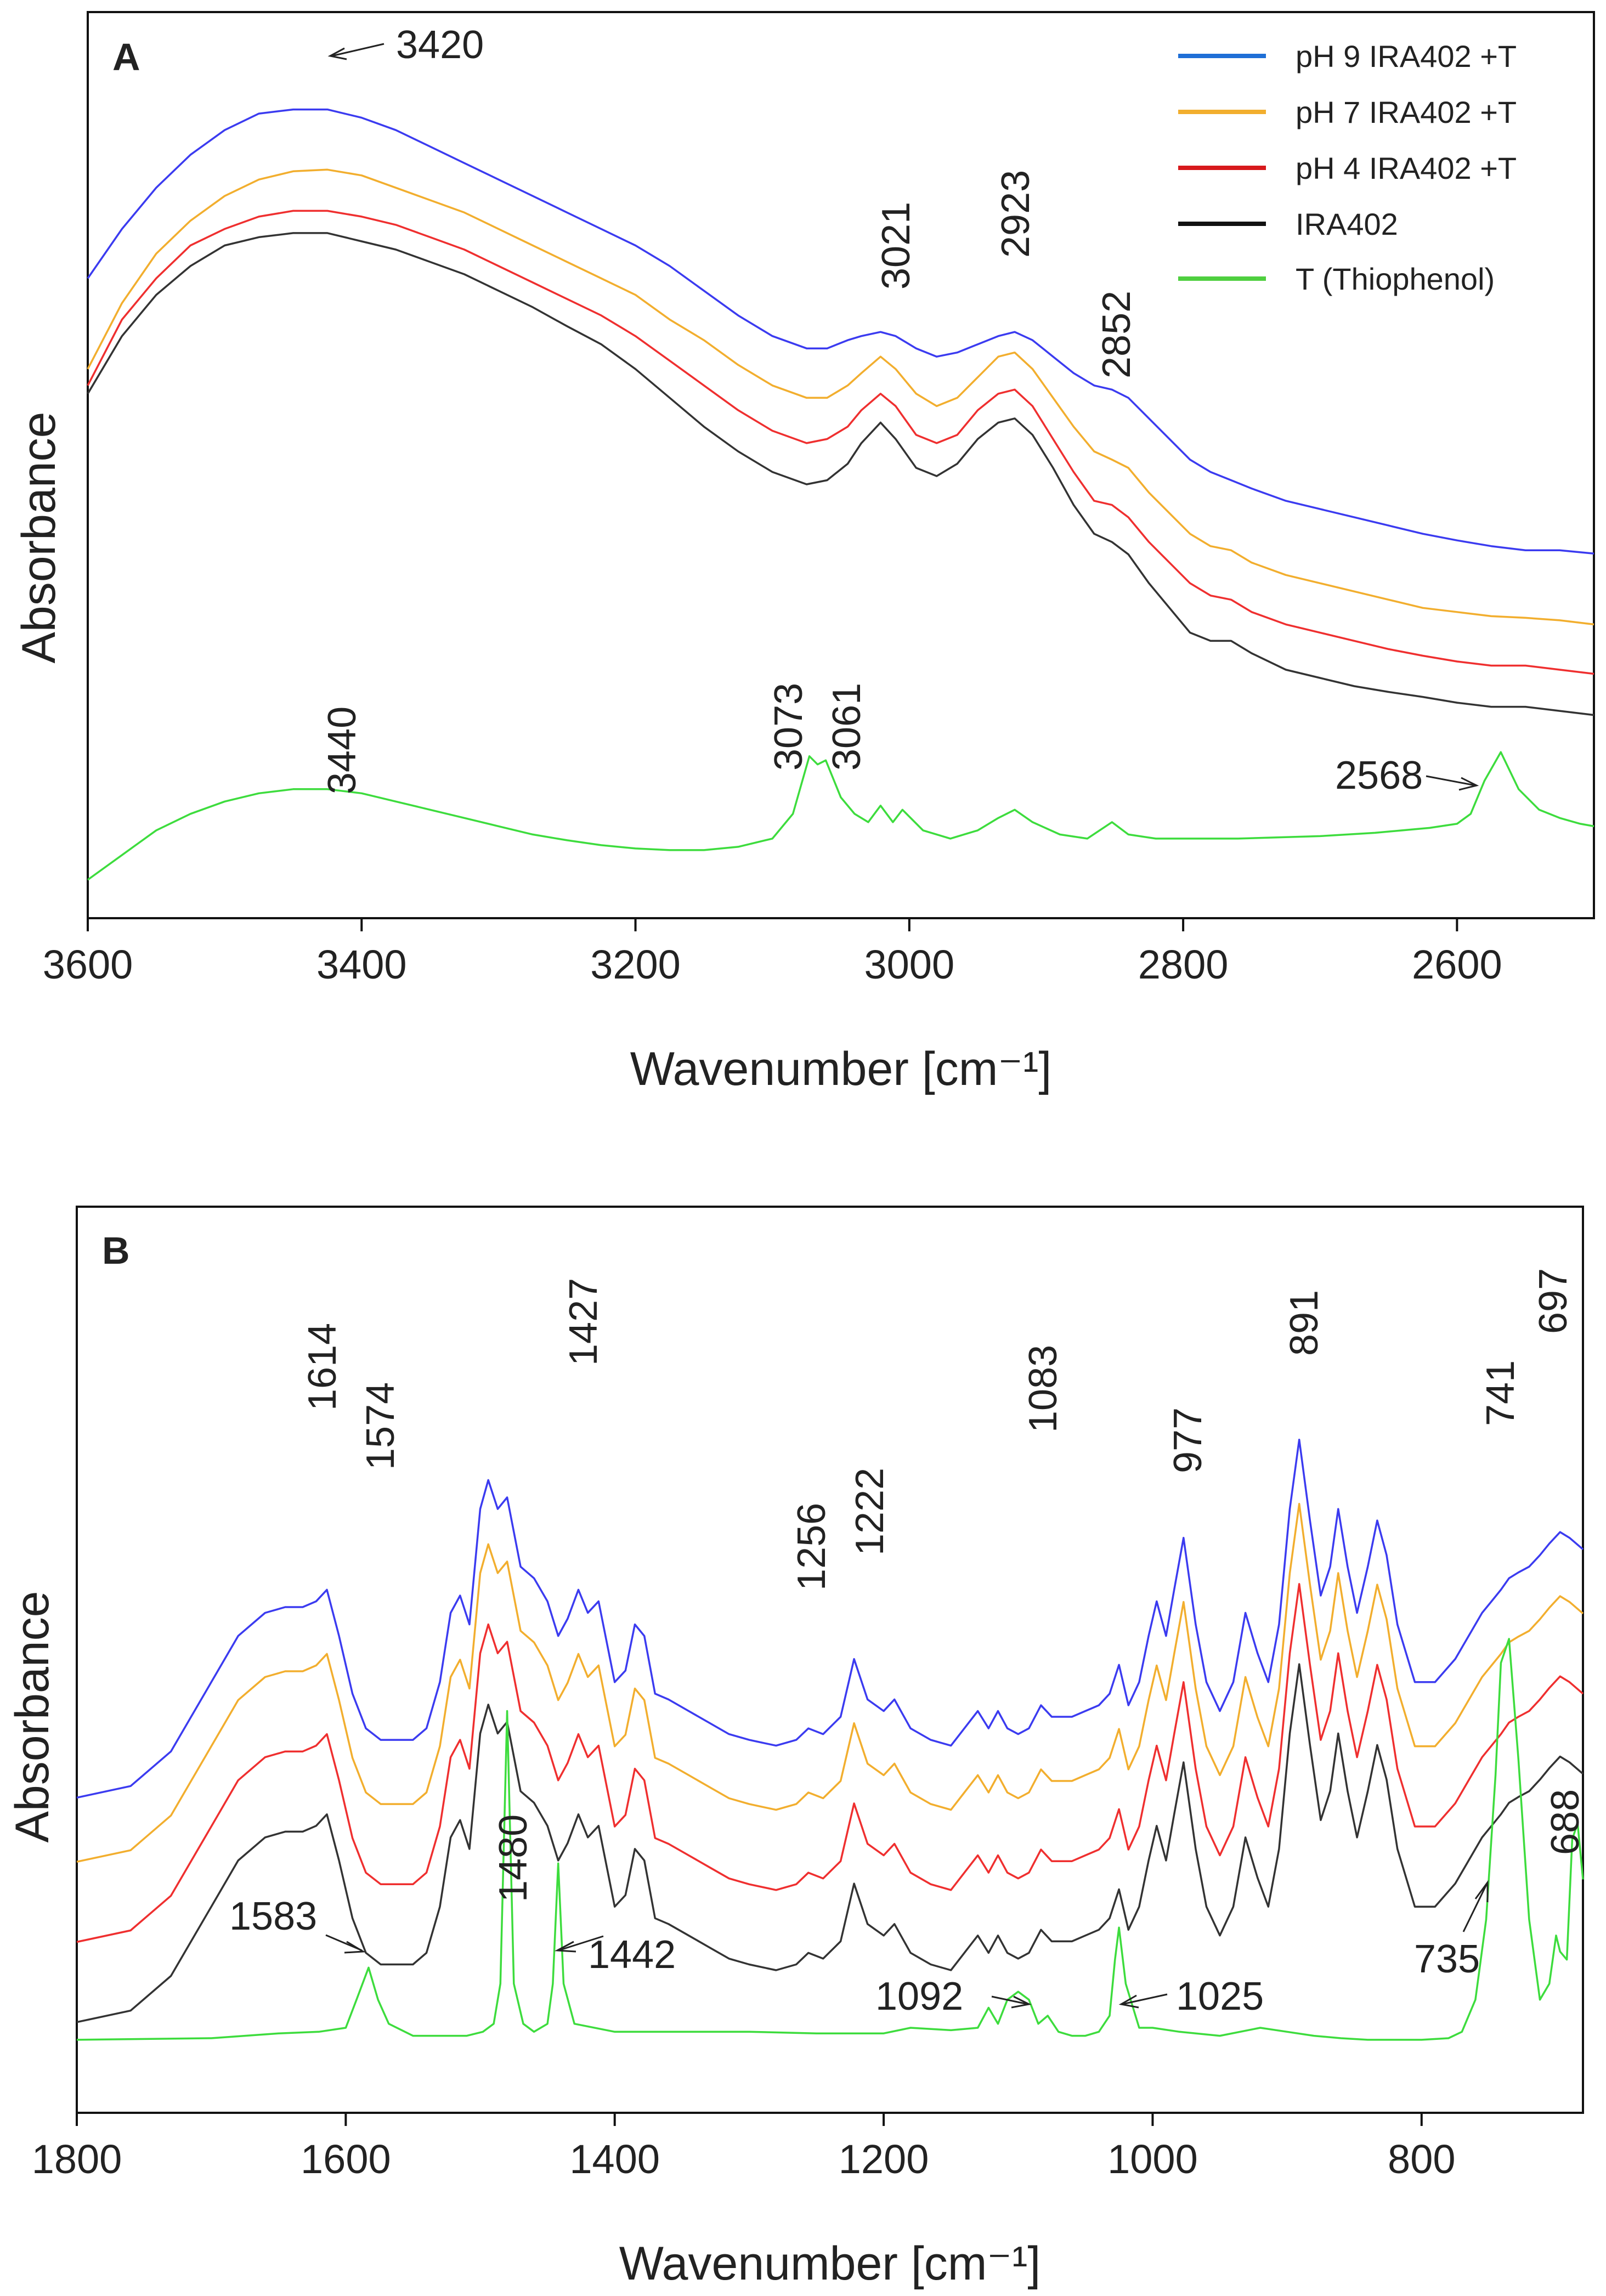 The image size is (1606, 2296). What do you see at coordinates (840, 816) in the screenshot?
I see `series-line-a-t-thiophenol` at bounding box center [840, 816].